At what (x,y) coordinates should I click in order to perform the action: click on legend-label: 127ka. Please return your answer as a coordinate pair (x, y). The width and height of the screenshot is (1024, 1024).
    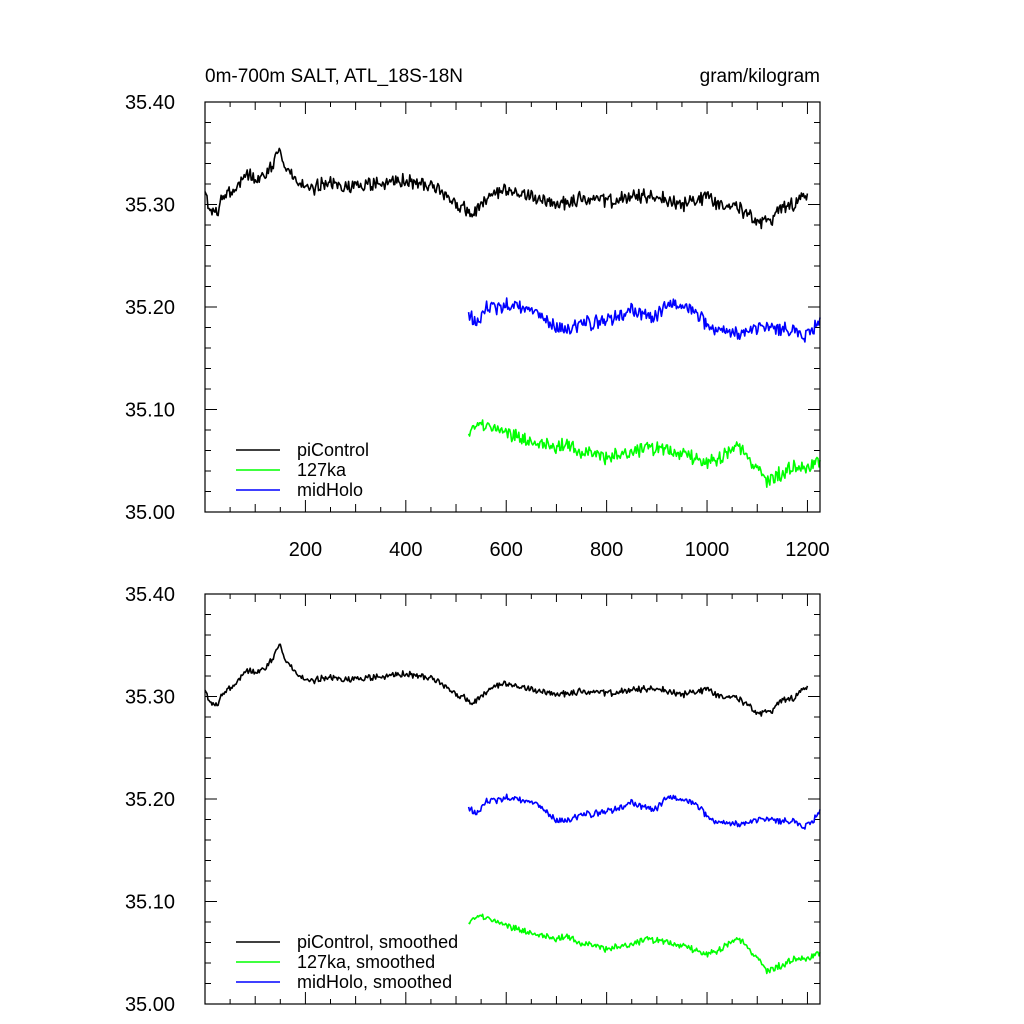
    Looking at the image, I should click on (322, 470).